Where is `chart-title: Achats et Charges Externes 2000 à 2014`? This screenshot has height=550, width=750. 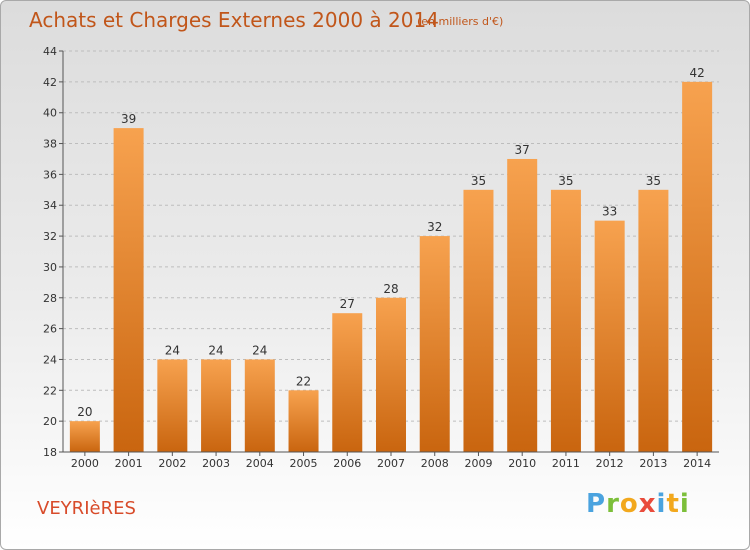
chart-title: Achats et Charges Externes 2000 à 2014 is located at coordinates (234, 20).